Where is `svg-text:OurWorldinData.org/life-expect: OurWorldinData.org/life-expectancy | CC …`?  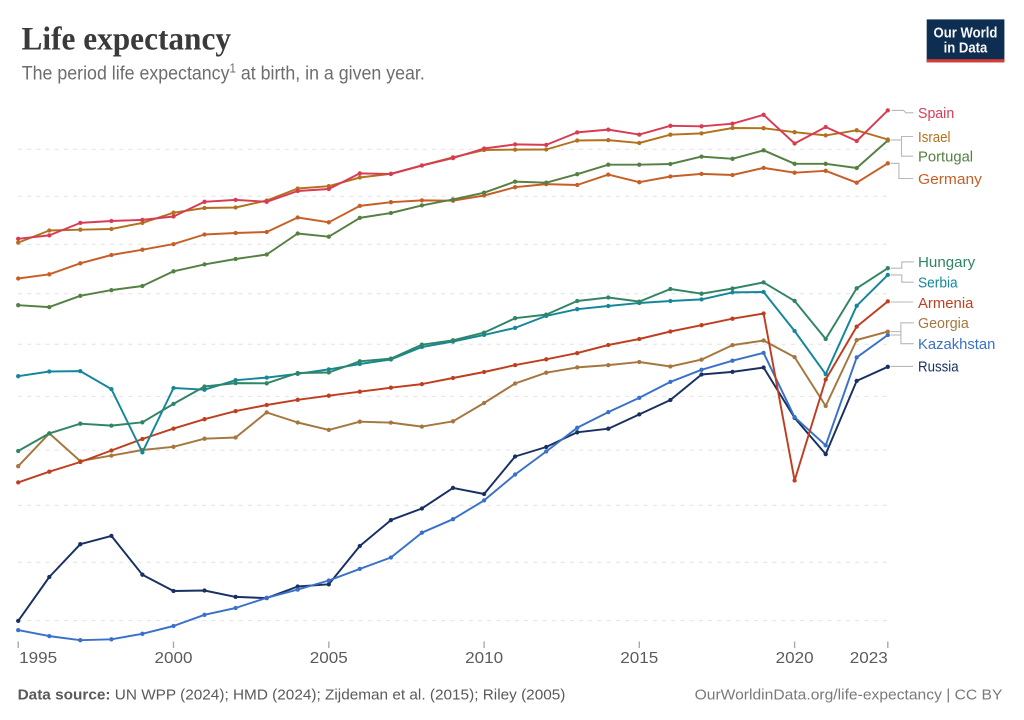 svg-text:OurWorldinData.org/life-expect: OurWorldinData.org/life-expectancy | CC … is located at coordinates (849, 695).